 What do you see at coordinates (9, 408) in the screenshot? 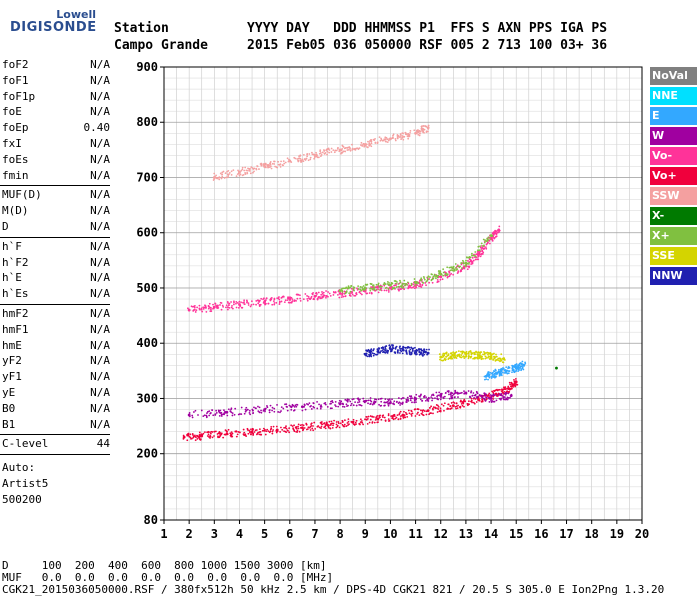
I see `param-name: B0` at bounding box center [9, 408].